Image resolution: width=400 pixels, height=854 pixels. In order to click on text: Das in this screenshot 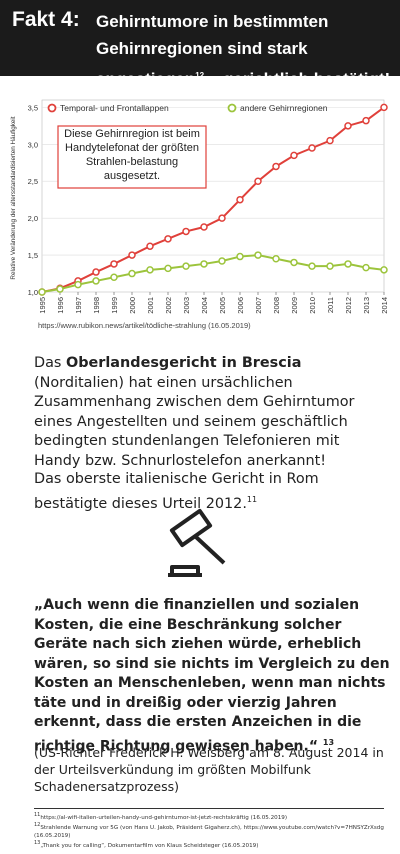, I will do `click(50, 363)`.